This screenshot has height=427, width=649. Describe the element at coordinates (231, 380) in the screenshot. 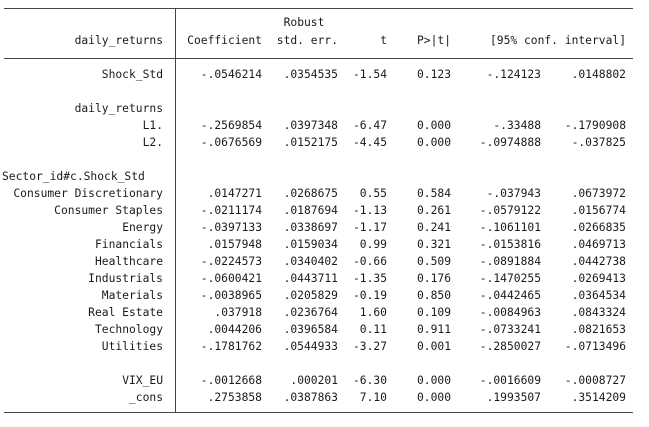

I see `coef-value: -.0012668` at that location.